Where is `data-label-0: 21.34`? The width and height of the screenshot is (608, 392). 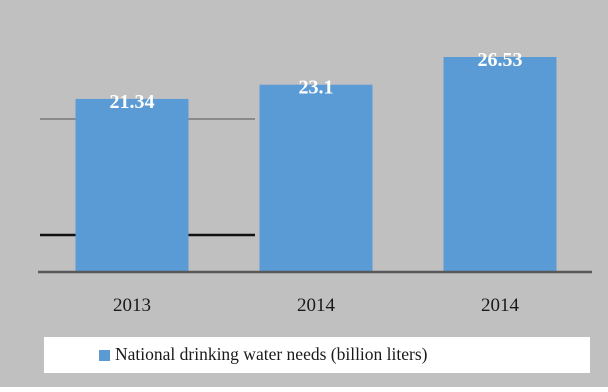
data-label-0: 21.34 is located at coordinates (132, 102).